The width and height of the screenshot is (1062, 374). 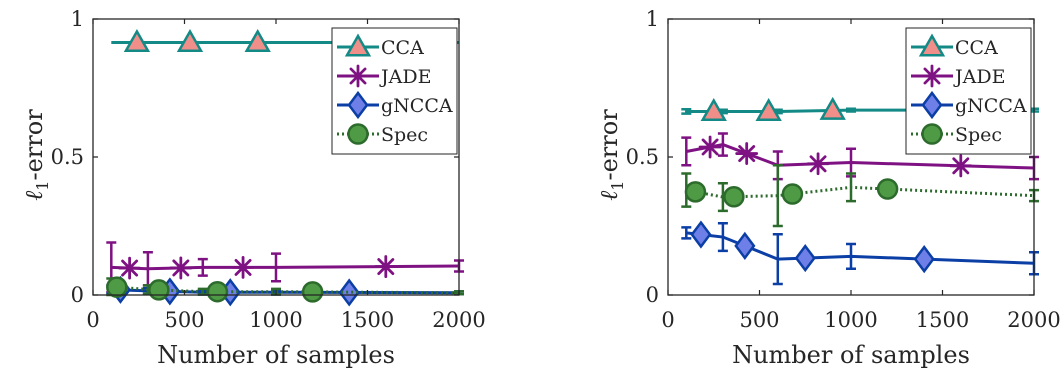 I want to click on series-line-Spec, so click(x=860, y=192).